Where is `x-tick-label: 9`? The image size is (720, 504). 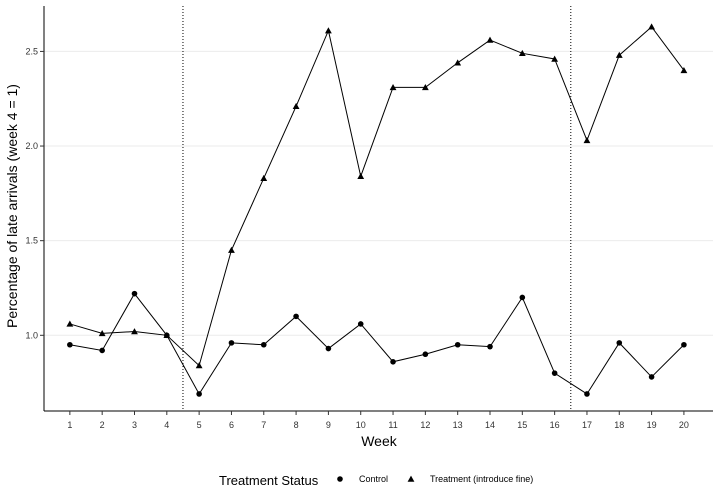
x-tick-label: 9 is located at coordinates (328, 425).